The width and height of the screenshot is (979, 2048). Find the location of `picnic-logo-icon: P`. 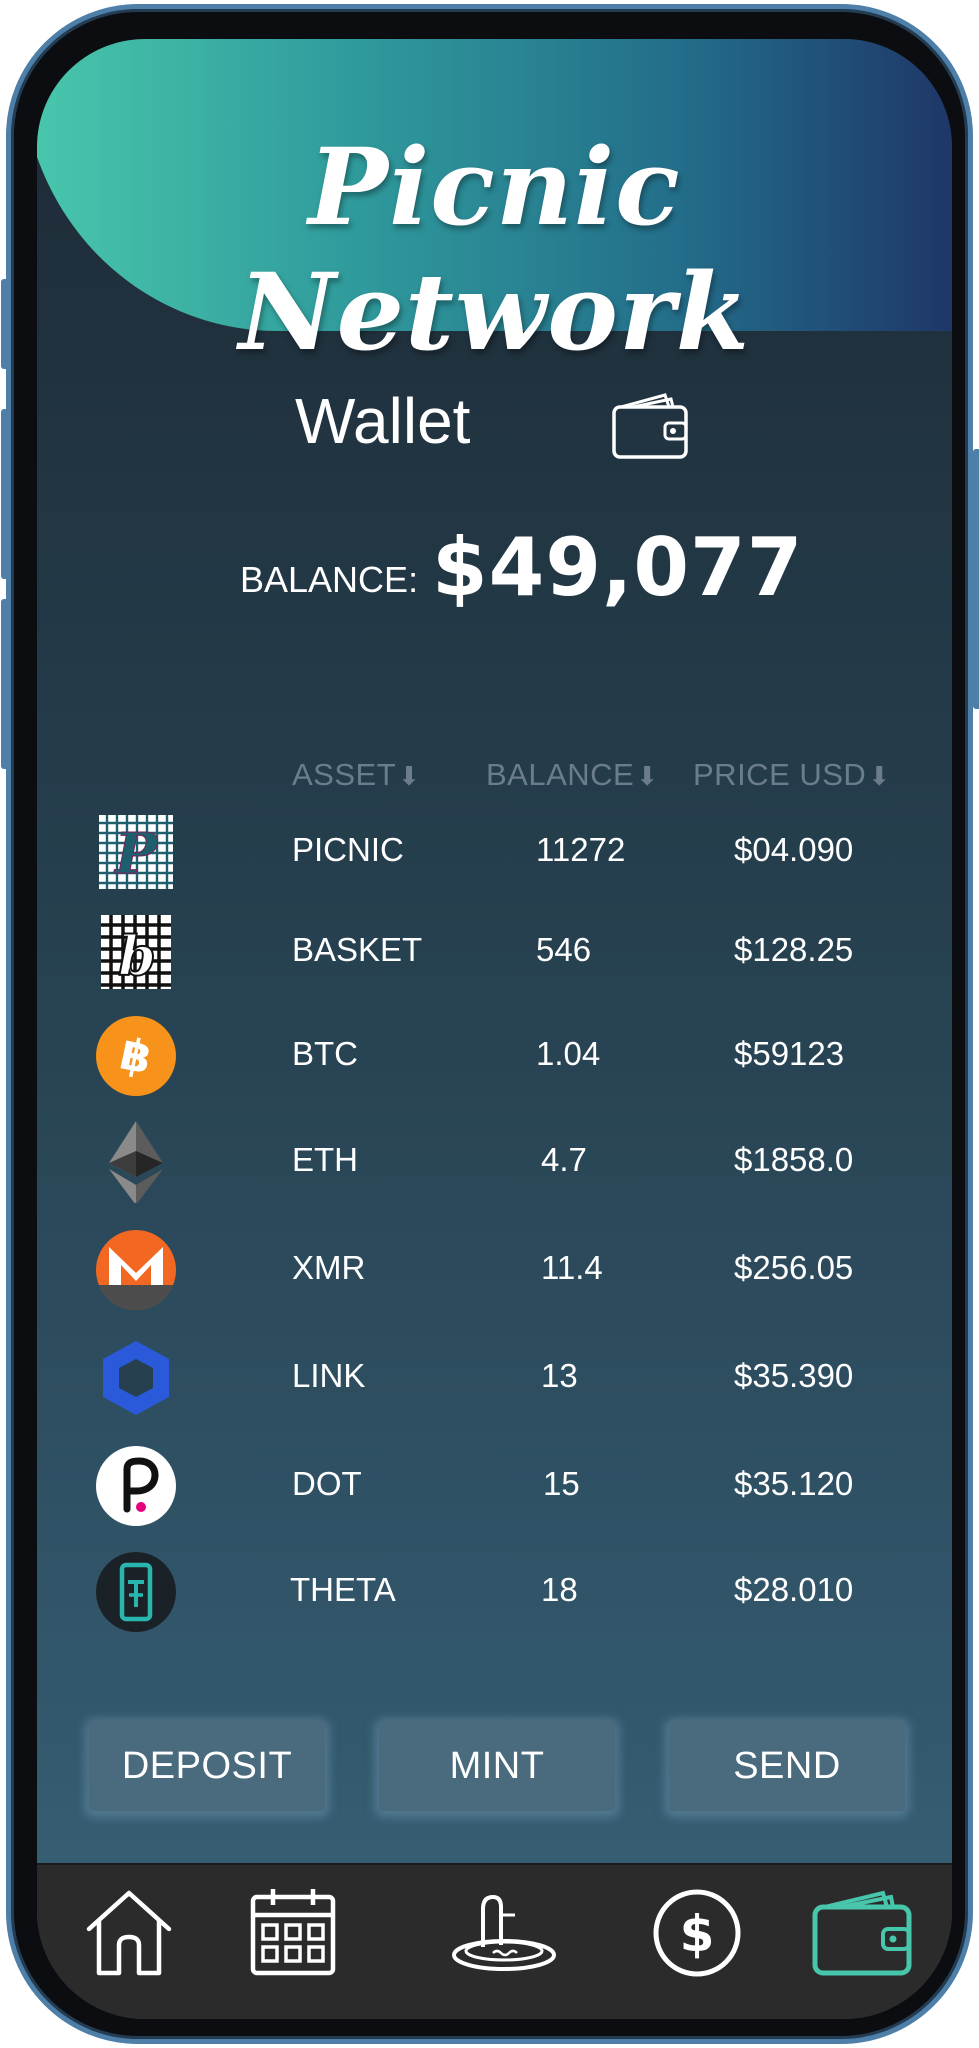

picnic-logo-icon: P is located at coordinates (136, 852).